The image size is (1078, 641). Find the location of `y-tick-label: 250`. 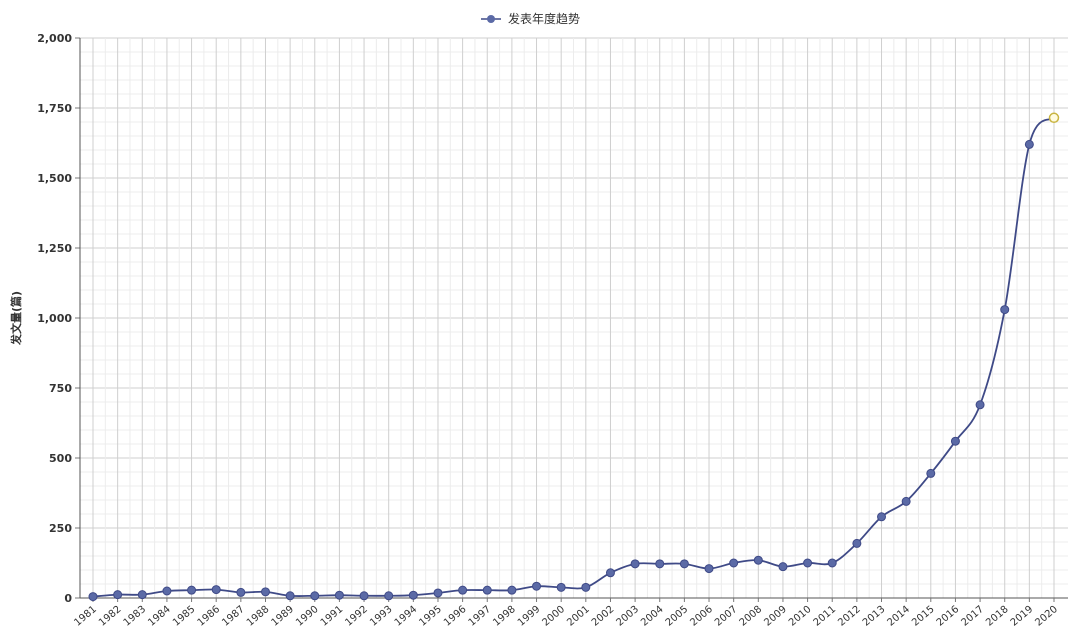

y-tick-label: 250 is located at coordinates (60, 528).